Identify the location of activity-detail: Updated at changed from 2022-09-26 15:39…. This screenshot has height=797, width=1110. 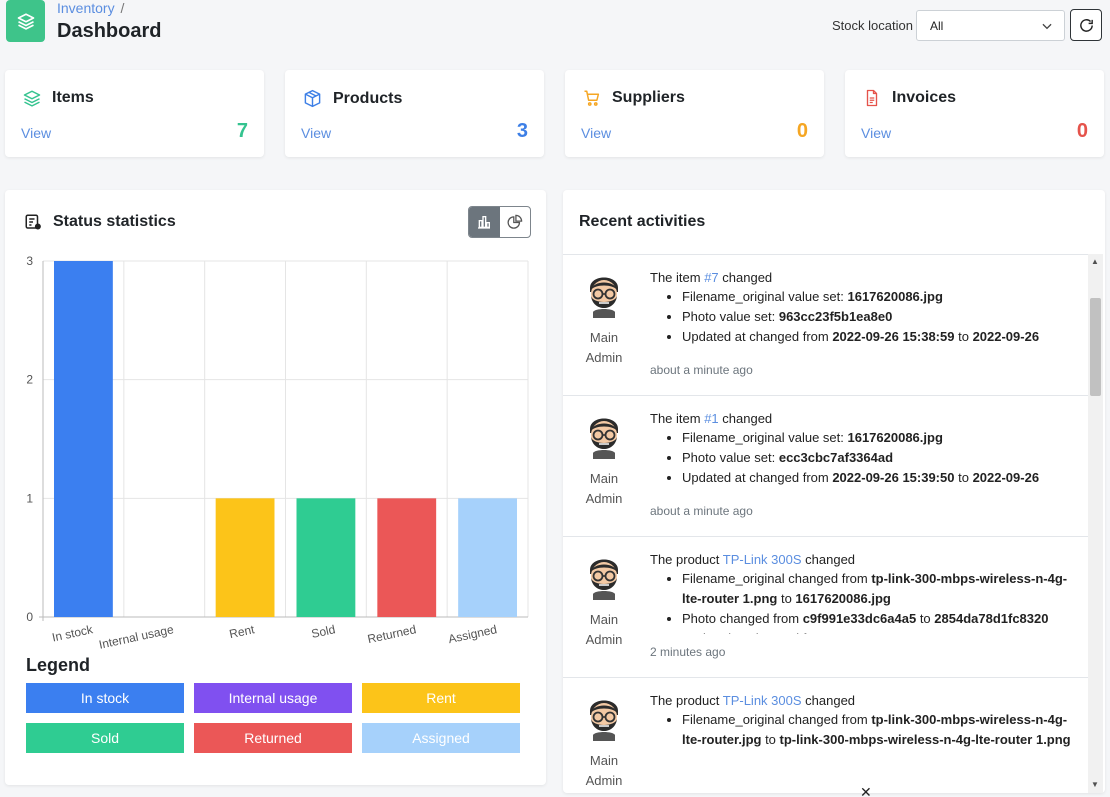
(884, 480).